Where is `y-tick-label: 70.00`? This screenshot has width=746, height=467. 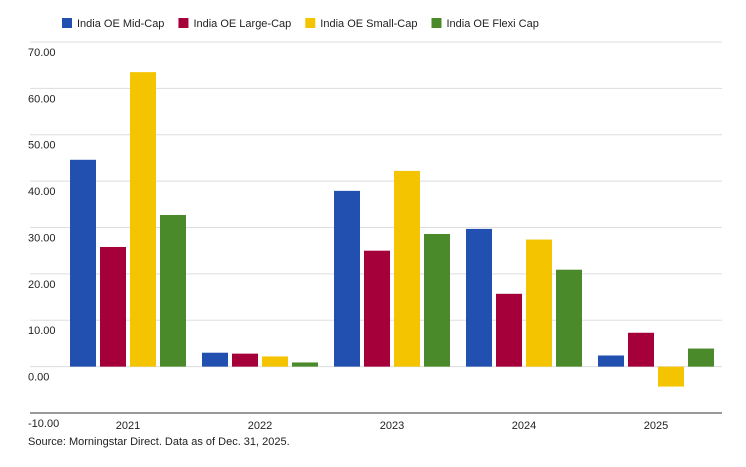
y-tick-label: 70.00 is located at coordinates (42, 53).